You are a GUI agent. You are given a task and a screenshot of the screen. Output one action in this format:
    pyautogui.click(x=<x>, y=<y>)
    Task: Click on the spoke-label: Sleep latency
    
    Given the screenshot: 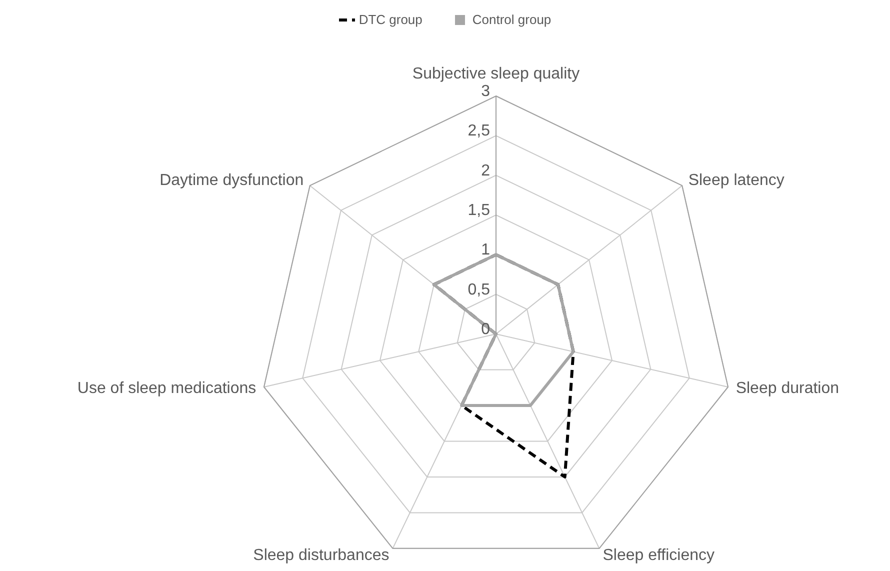 What is the action you would take?
    pyautogui.click(x=736, y=181)
    